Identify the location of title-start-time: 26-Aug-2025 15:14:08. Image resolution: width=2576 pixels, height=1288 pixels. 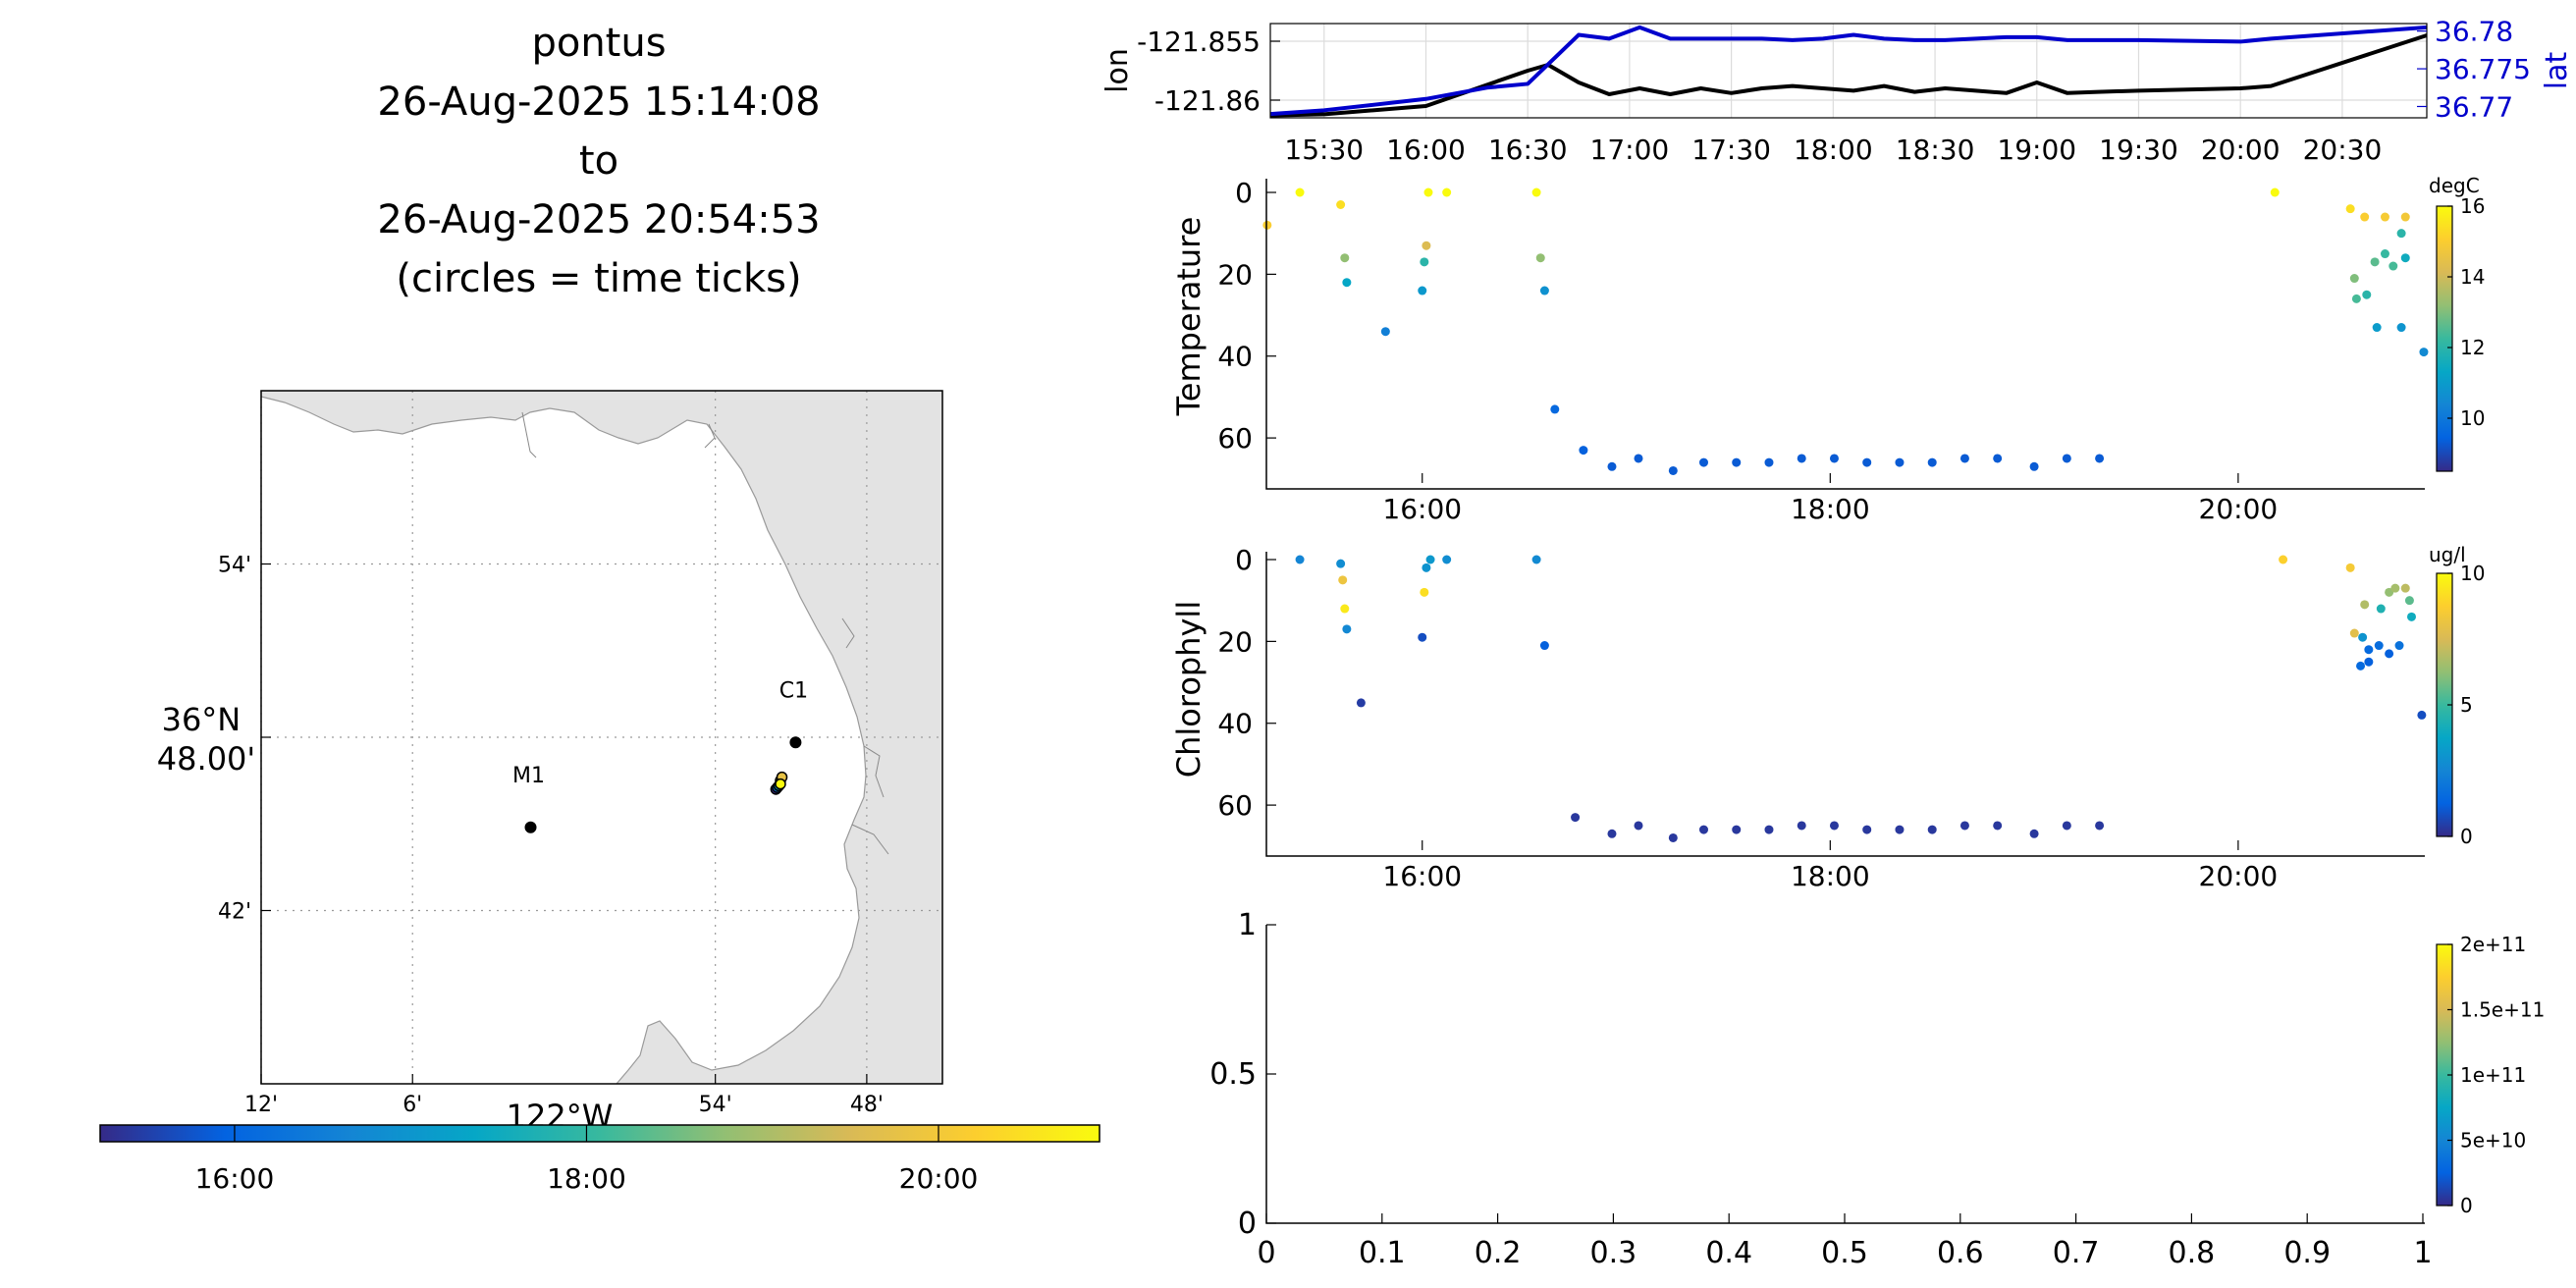
(599, 102).